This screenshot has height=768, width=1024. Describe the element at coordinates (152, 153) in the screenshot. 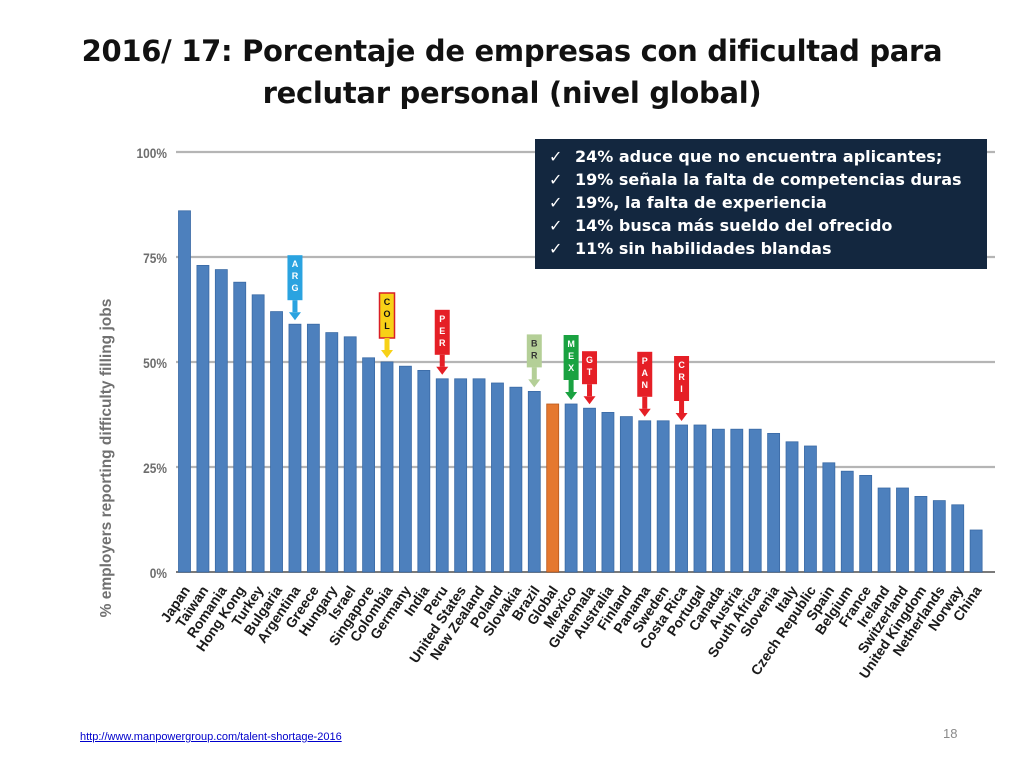

I see `y-tick-label: 100%` at that location.